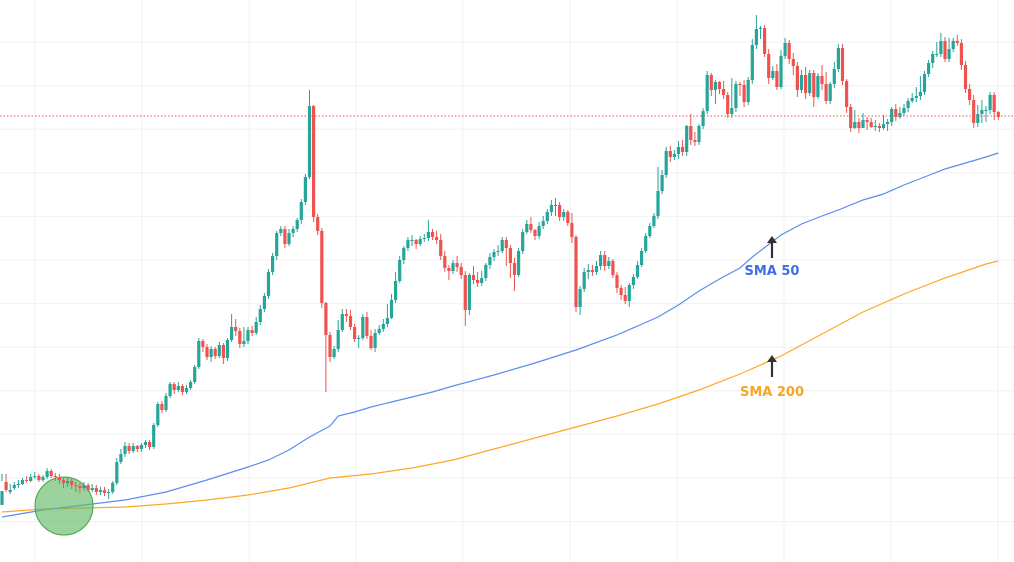 The width and height of the screenshot is (1014, 562). I want to click on annotation-arrow-head, so click(772, 239).